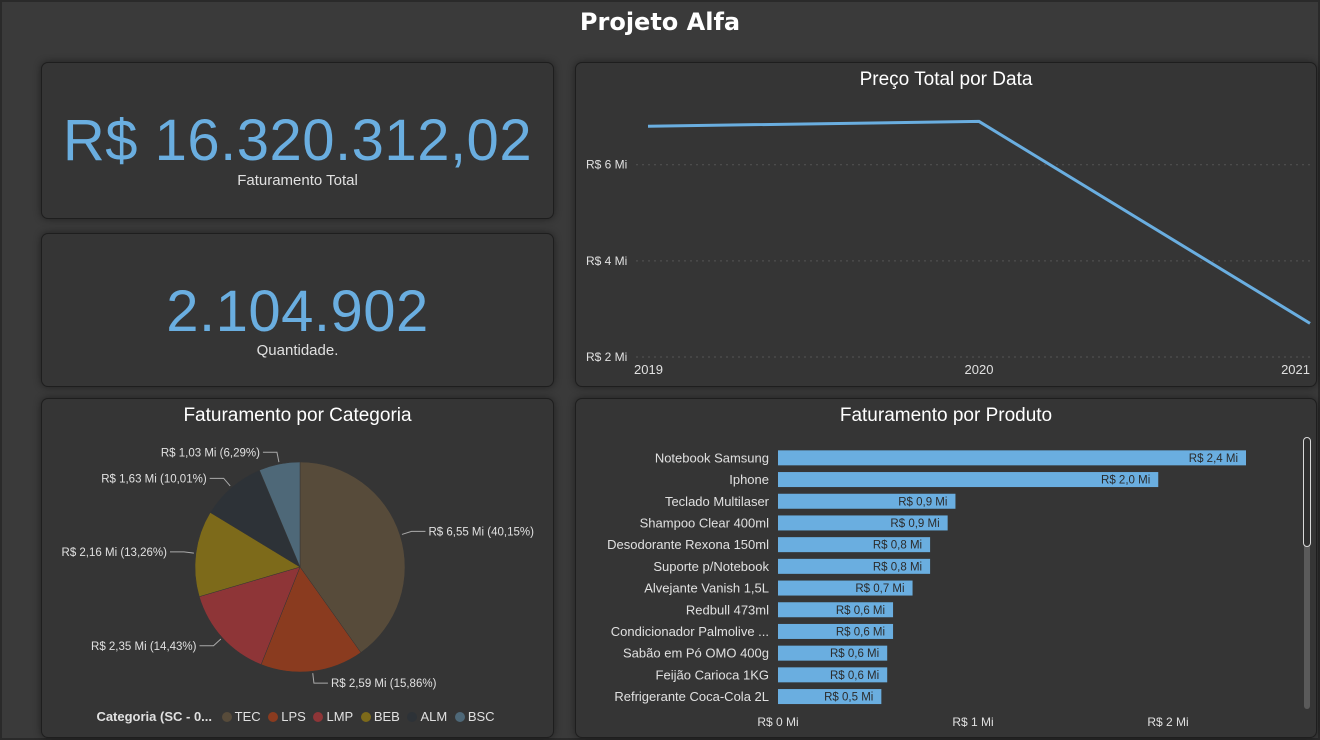 Image resolution: width=1320 pixels, height=740 pixels. I want to click on legend-item-lmp: LMP, so click(333, 716).